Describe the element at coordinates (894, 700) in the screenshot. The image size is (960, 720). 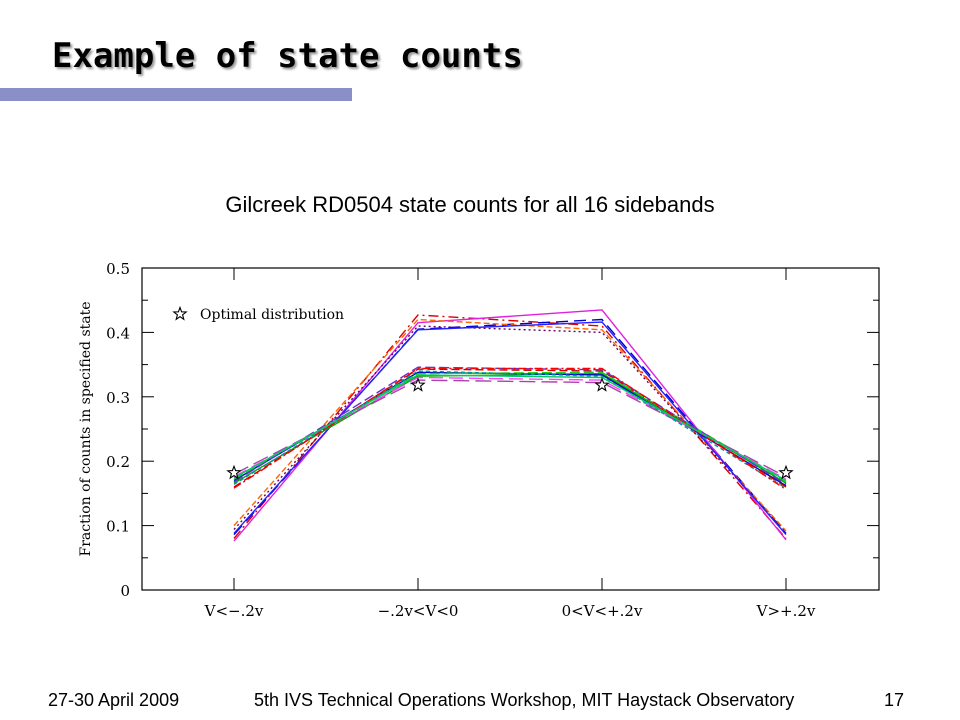
I see `page-number: 17` at that location.